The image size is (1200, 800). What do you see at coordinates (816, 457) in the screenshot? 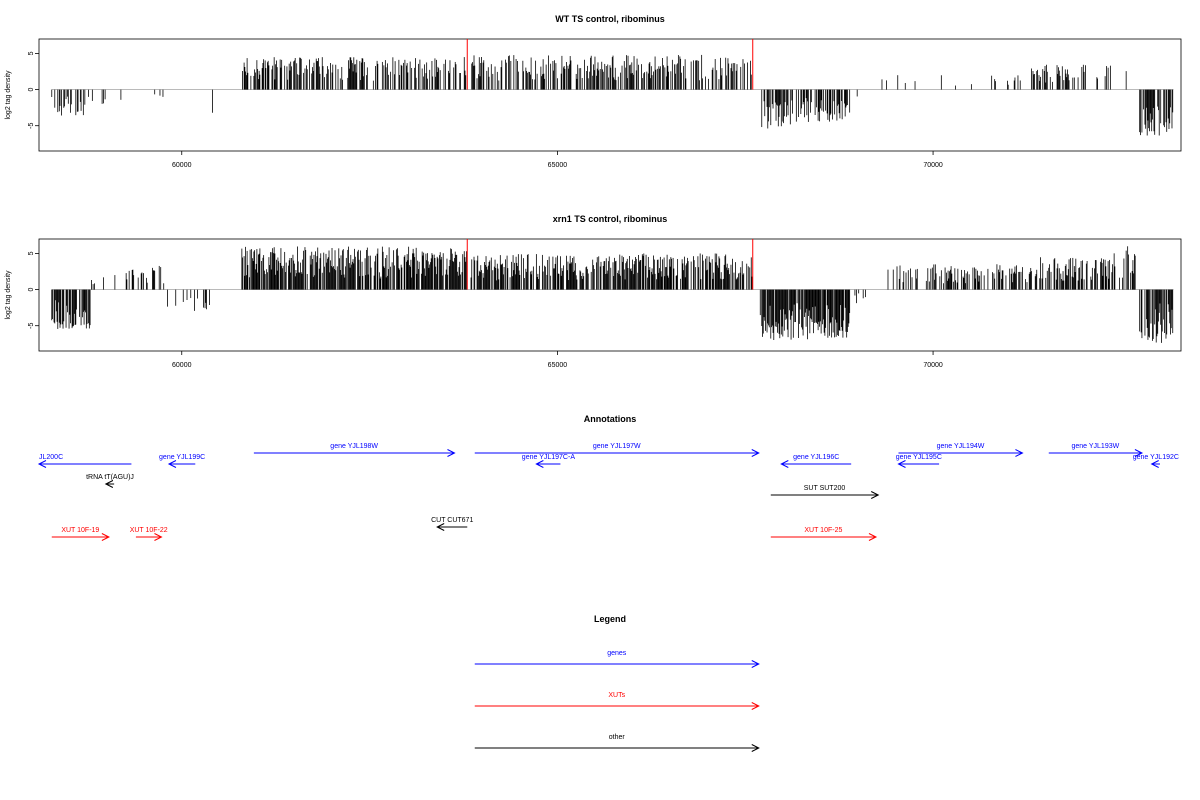
I see `annotation-label: gene YJL196C` at bounding box center [816, 457].